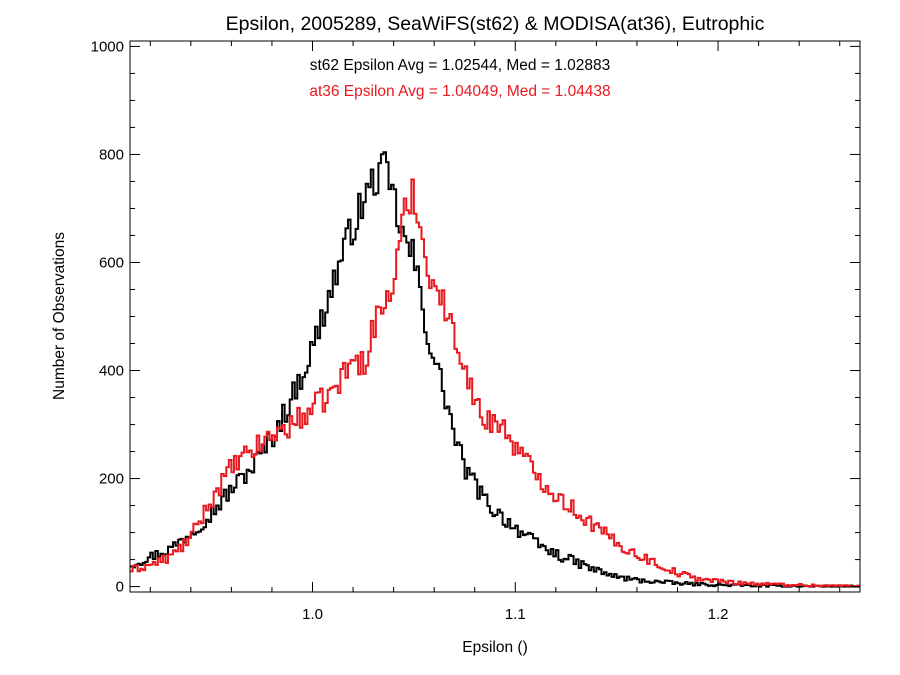 The width and height of the screenshot is (900, 675). I want to click on y-axis-label: Number of Observations, so click(59, 316).